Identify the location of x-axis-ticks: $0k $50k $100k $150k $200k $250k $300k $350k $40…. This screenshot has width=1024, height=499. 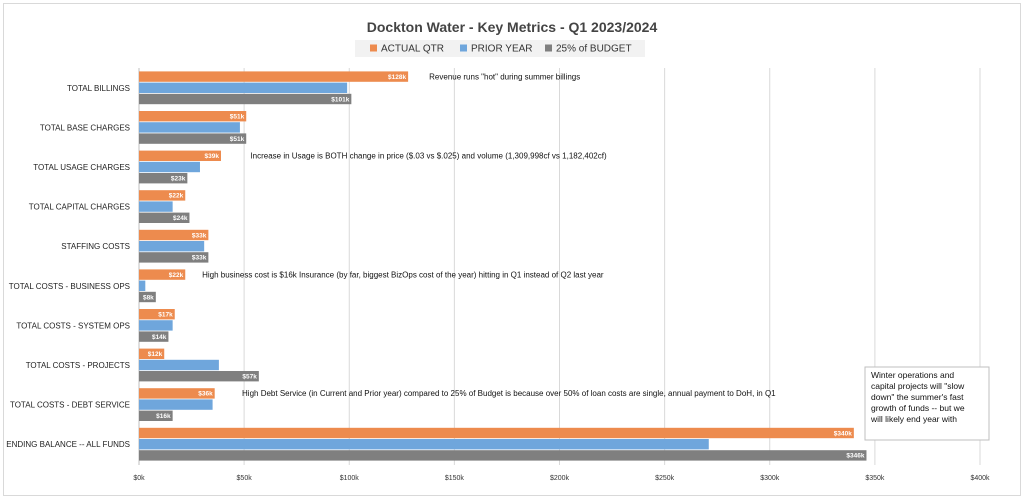
(561, 478).